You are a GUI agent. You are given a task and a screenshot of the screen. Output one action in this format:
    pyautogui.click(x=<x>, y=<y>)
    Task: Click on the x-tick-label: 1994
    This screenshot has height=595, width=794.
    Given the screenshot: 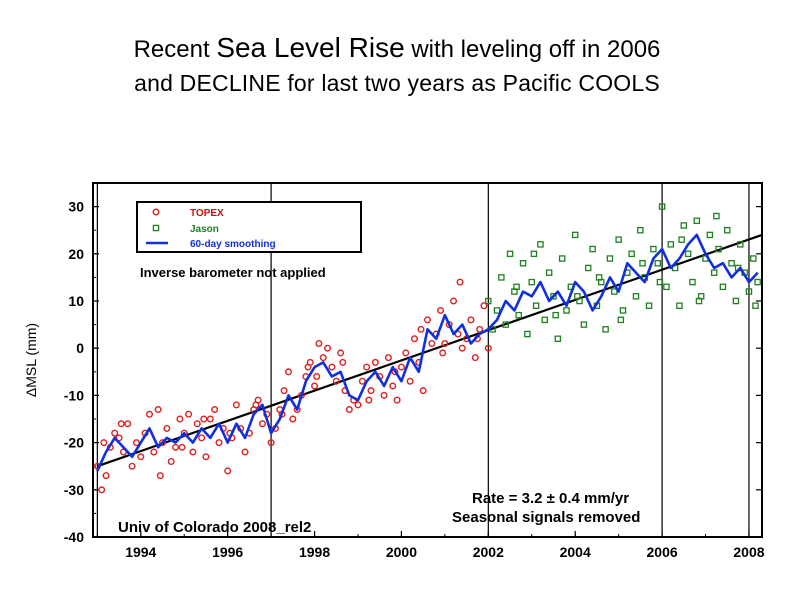 What is the action you would take?
    pyautogui.click(x=140, y=552)
    